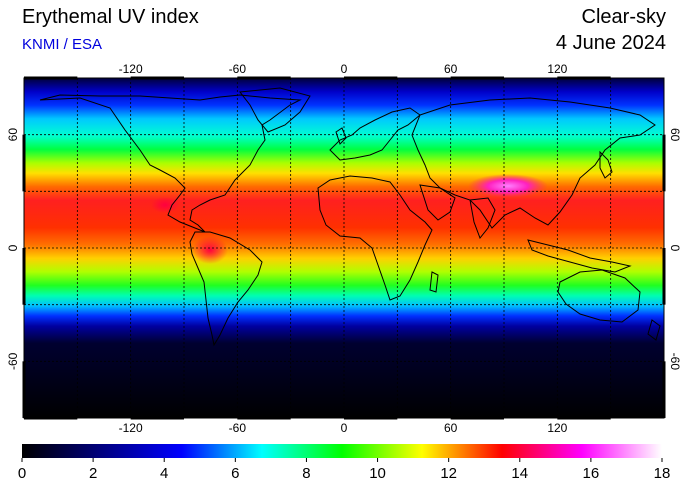 The height and width of the screenshot is (490, 688). Describe the element at coordinates (675, 362) in the screenshot. I see `lat-tick-label-right: -60` at that location.